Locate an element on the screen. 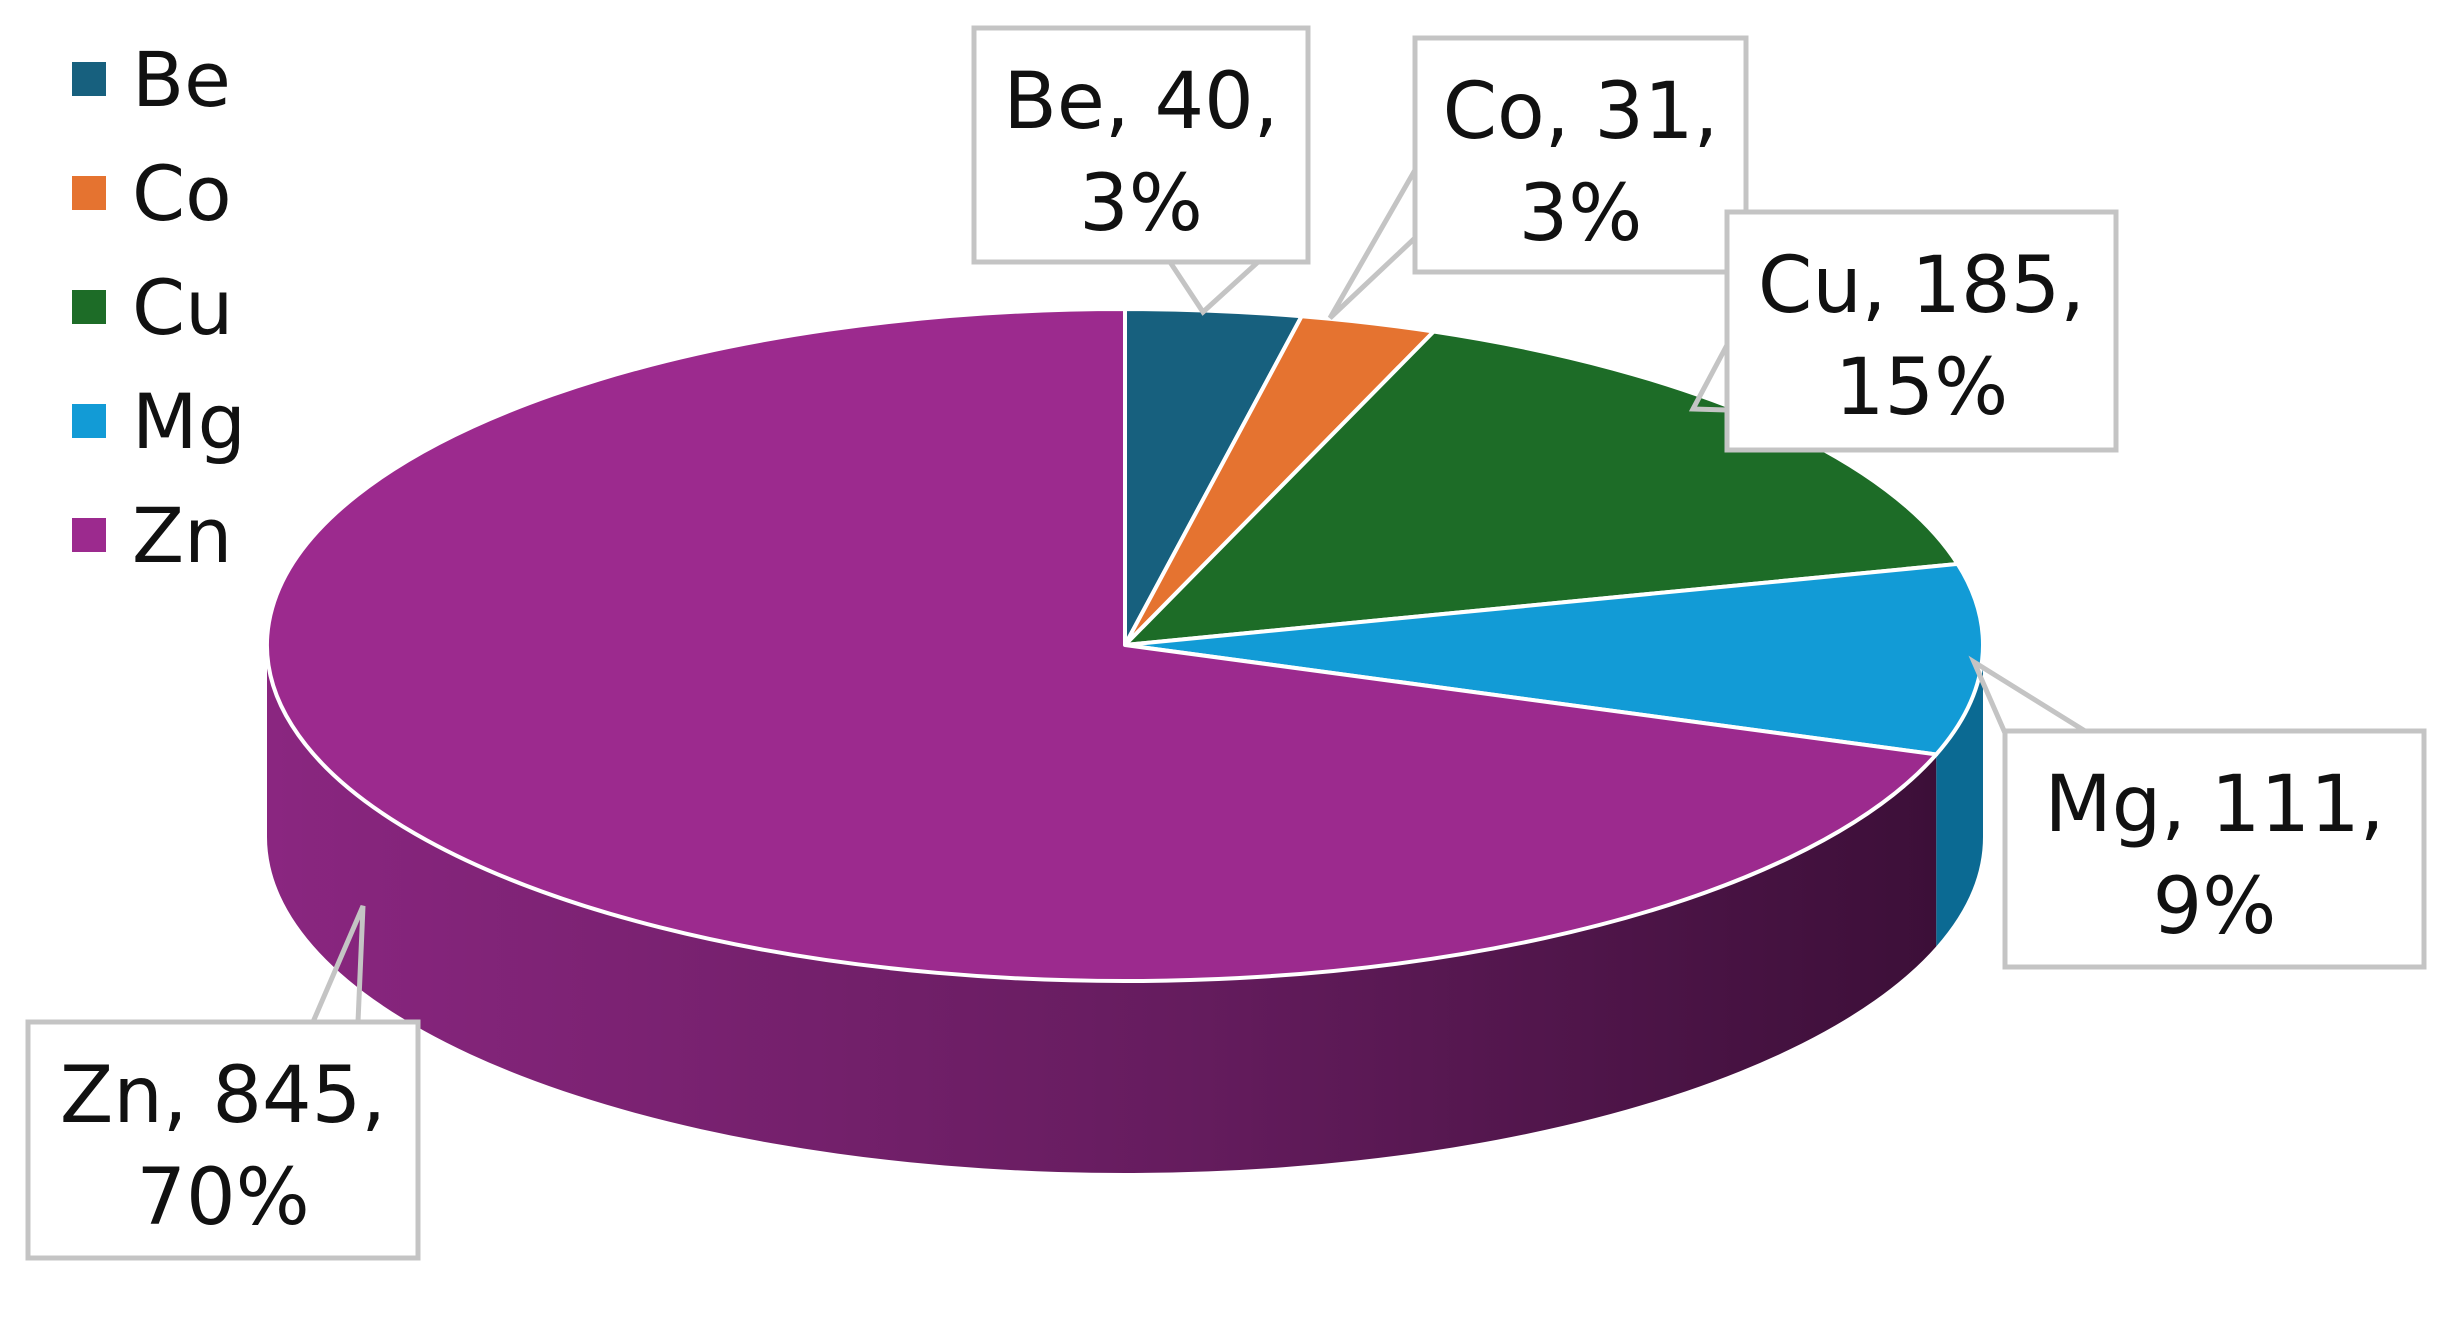 This screenshot has height=1335, width=2437. legend-item-cu: Cu is located at coordinates (152, 307).